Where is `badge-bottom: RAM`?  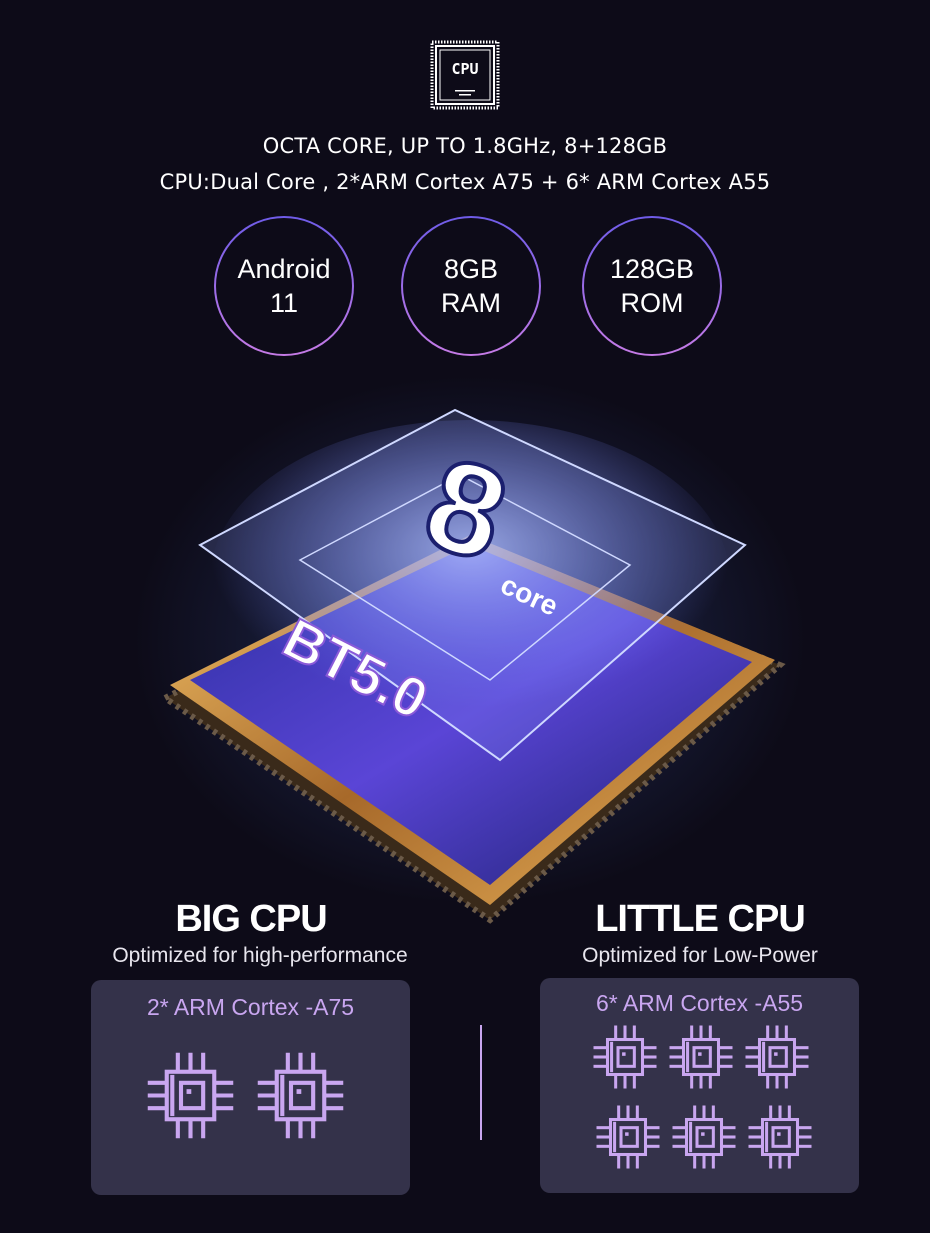 badge-bottom: RAM is located at coordinates (471, 303).